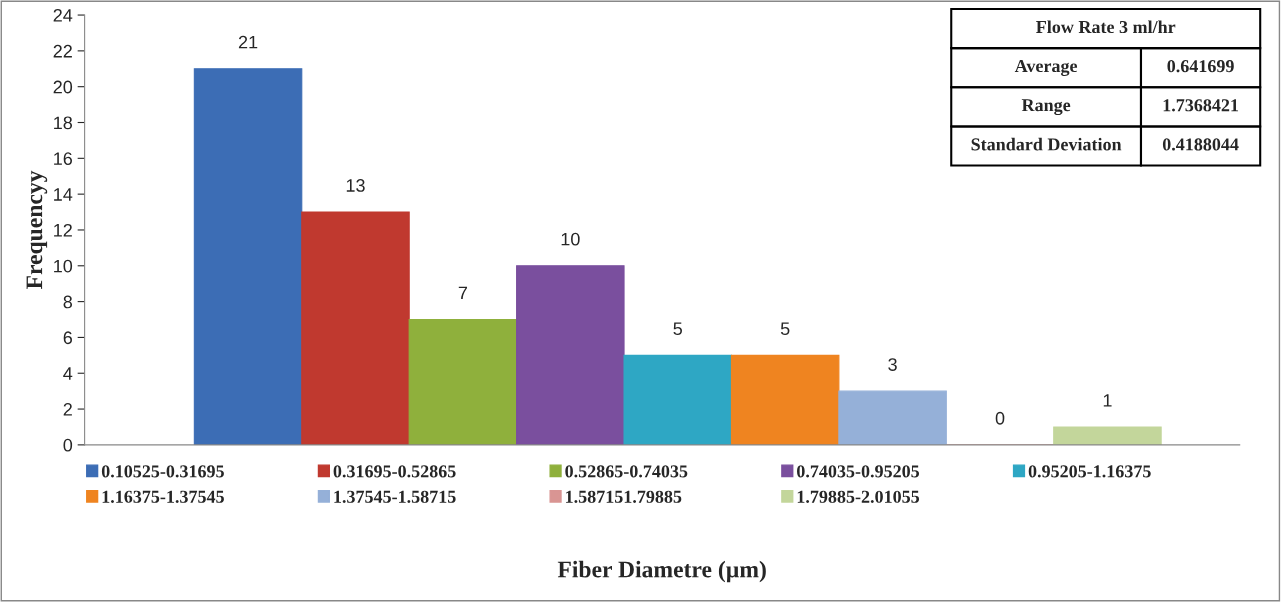 The width and height of the screenshot is (1282, 602). I want to click on annotation: 0.641699, so click(1200, 66).